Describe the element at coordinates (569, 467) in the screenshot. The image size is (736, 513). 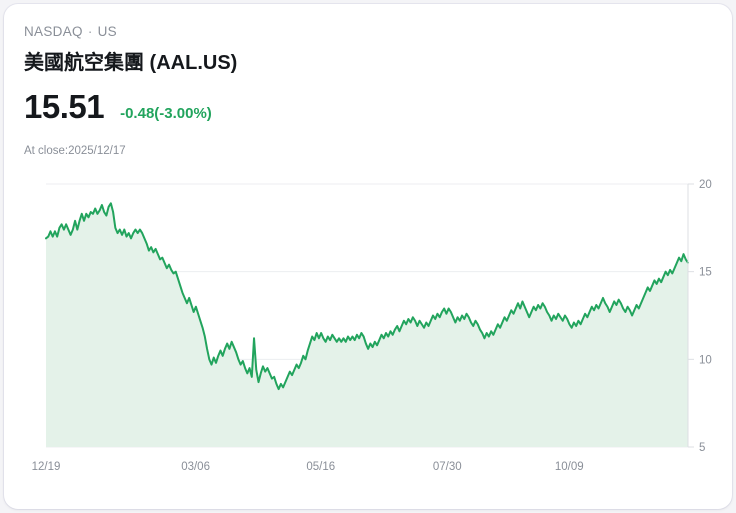
I see `x-axis-label: 10/09` at that location.